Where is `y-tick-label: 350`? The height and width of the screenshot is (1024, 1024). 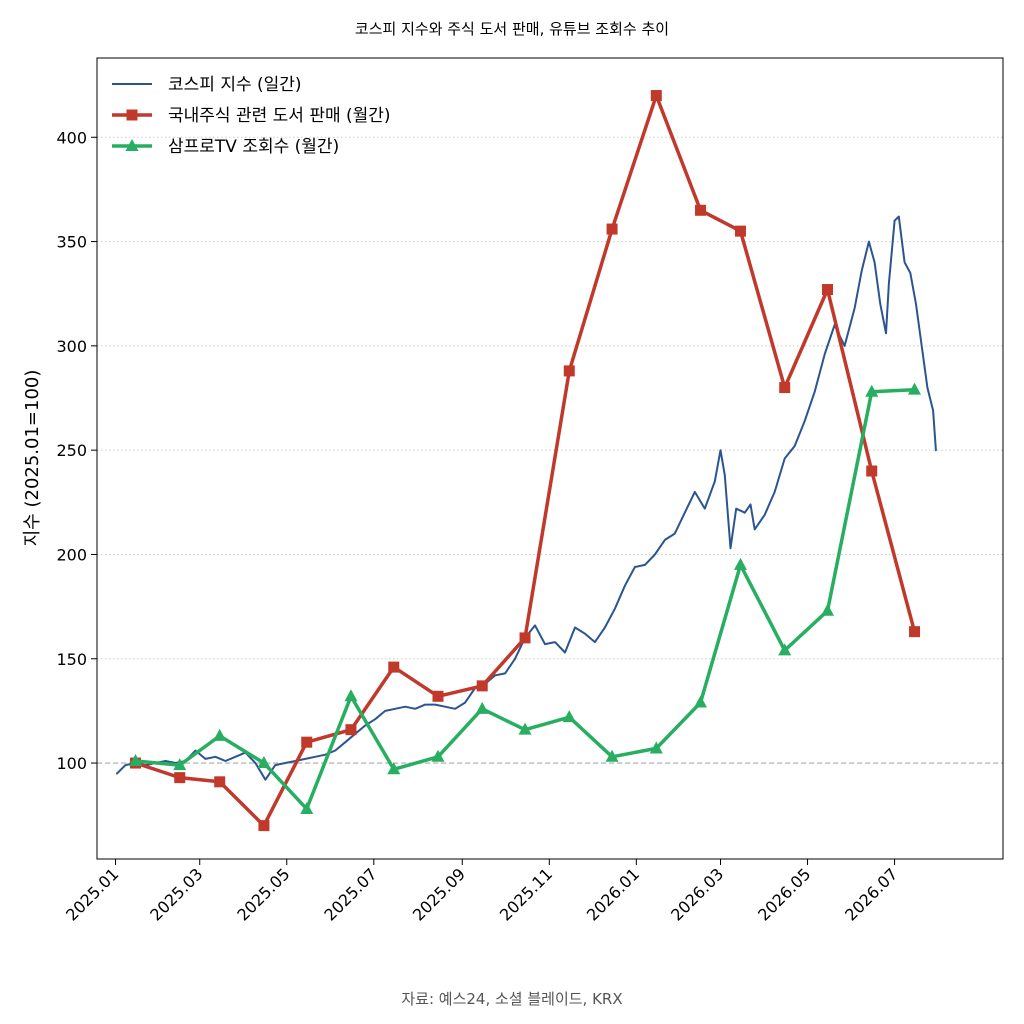
y-tick-label: 350 is located at coordinates (71, 242).